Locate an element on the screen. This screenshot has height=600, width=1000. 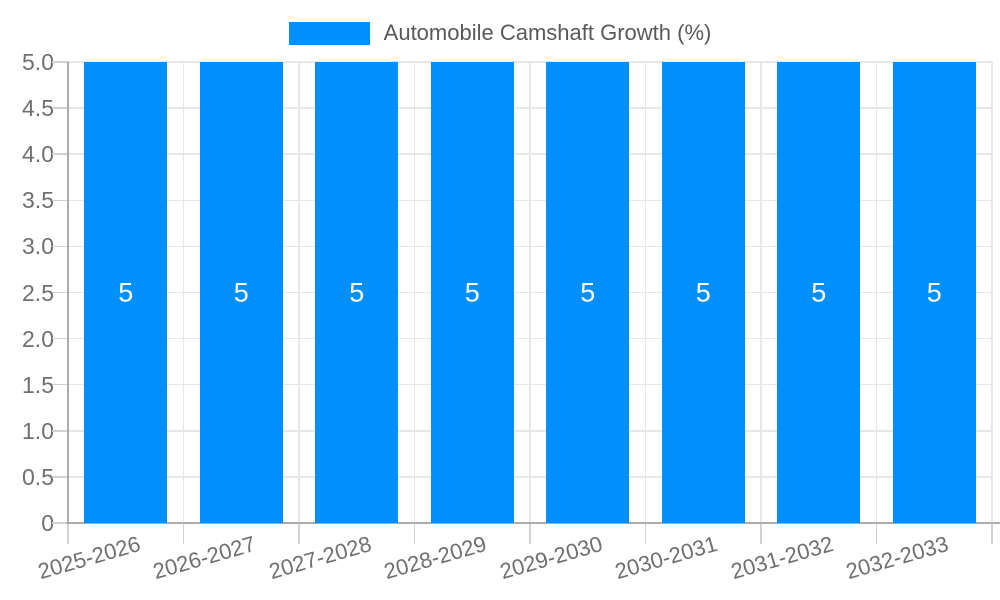
x-tick-label: 2031-2032 is located at coordinates (781, 558).